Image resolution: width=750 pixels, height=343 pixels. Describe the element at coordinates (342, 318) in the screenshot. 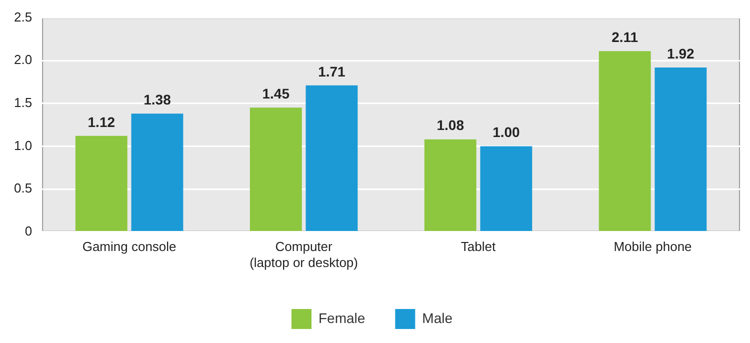

I see `legend-label: Female` at that location.